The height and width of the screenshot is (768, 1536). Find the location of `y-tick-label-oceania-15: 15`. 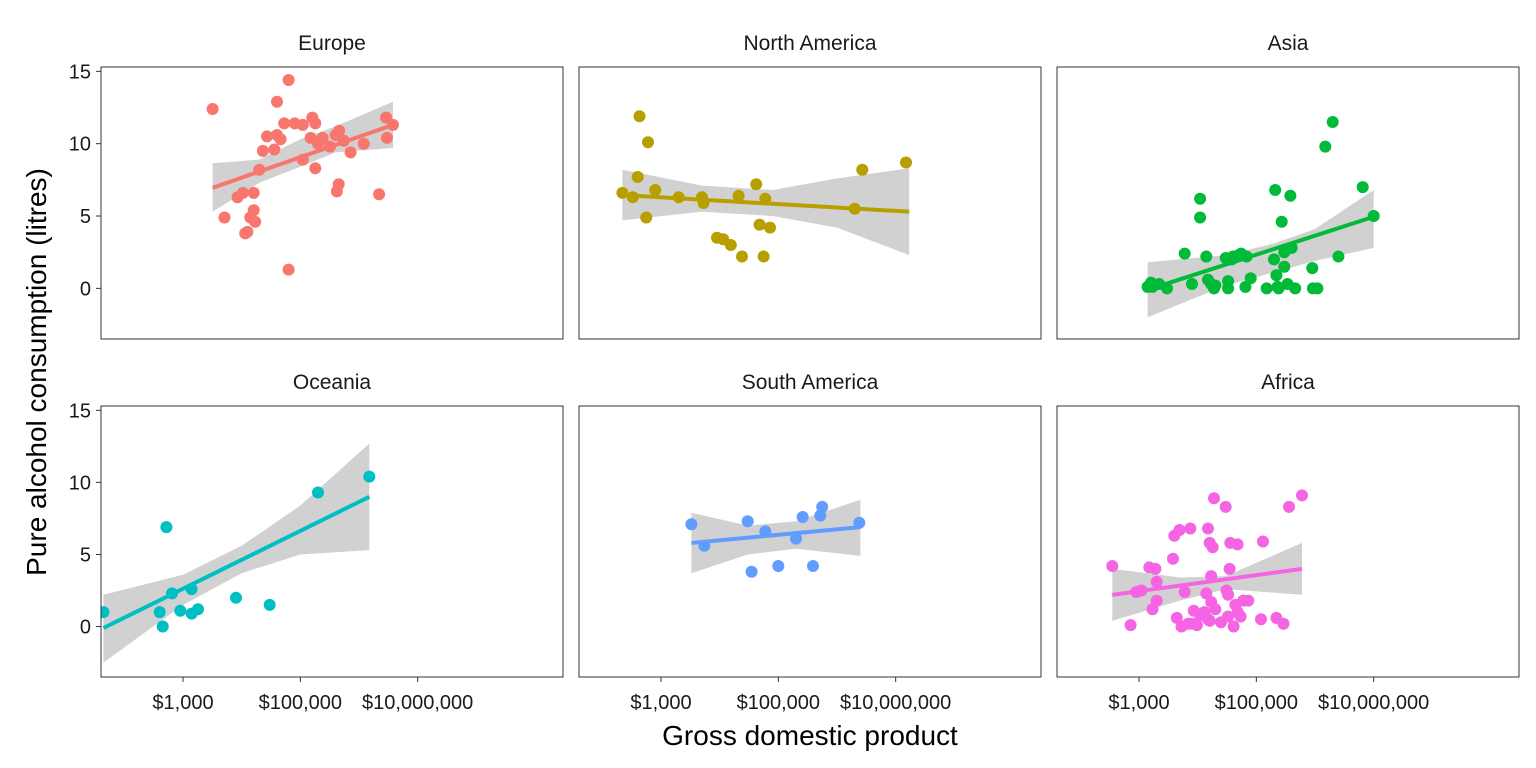

y-tick-label-oceania-15: 15 is located at coordinates (80, 411).